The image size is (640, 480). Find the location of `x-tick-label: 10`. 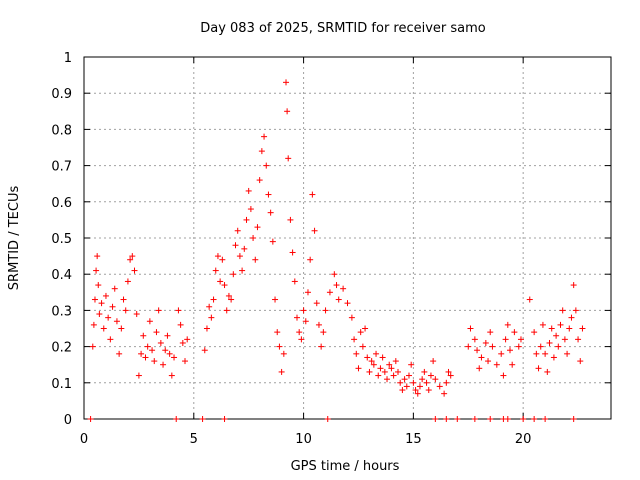

x-tick-label: 10 is located at coordinates (303, 439).